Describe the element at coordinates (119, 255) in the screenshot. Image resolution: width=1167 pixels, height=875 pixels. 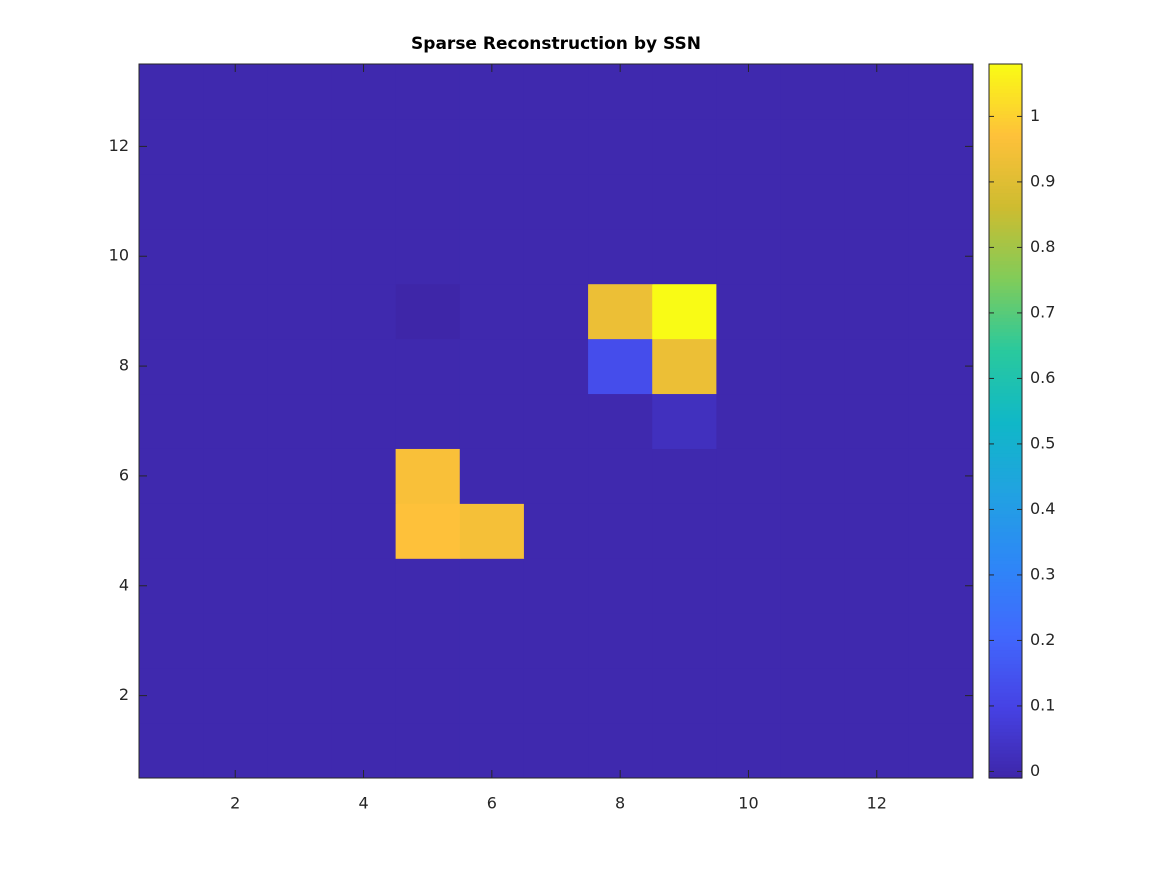
I see `y-tick-label: 10` at that location.